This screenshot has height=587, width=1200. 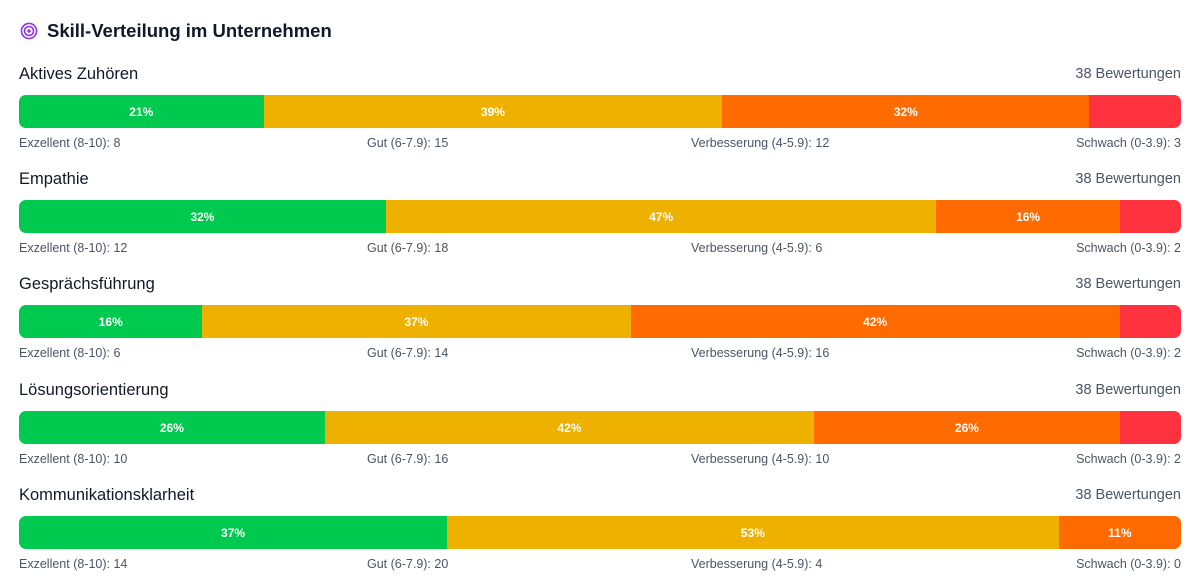 I want to click on legend-improve: Verbesserung (4-5.9): 10, so click(x=760, y=459).